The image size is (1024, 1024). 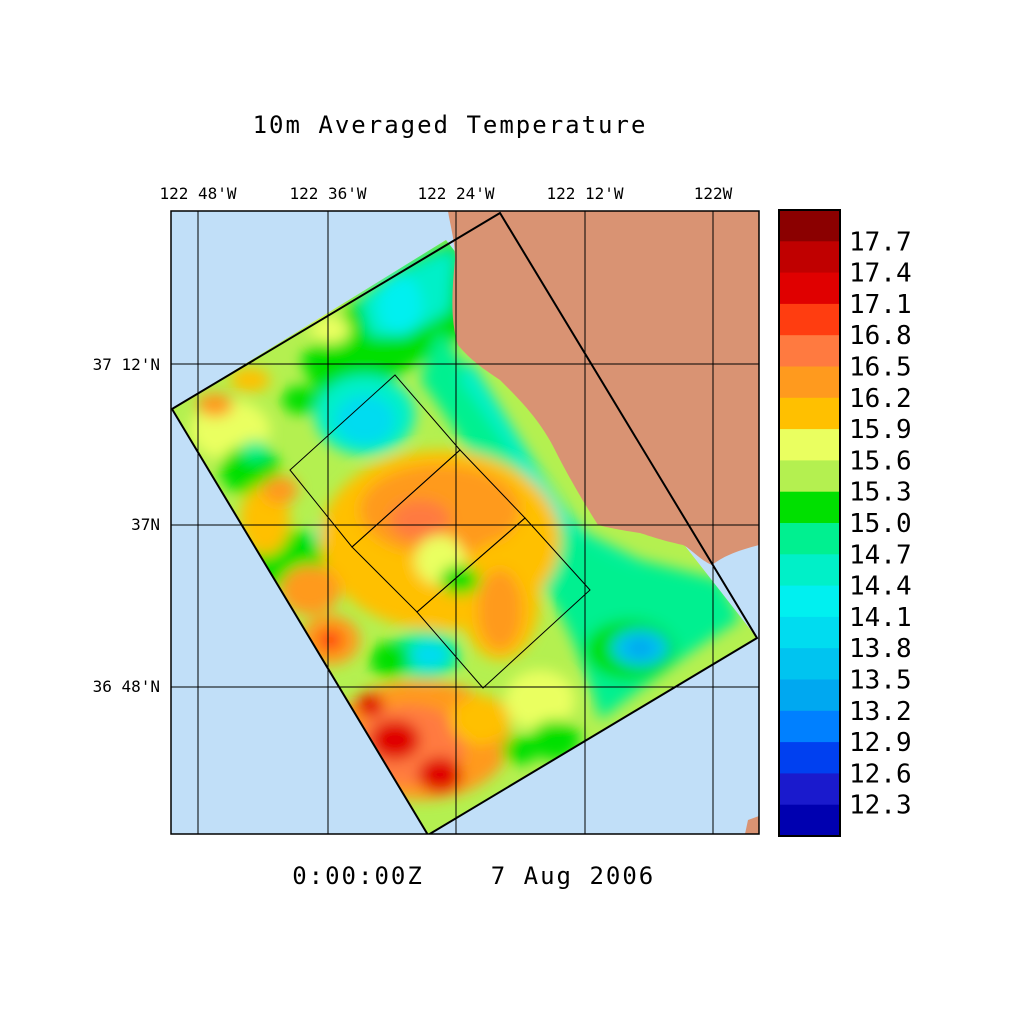 What do you see at coordinates (880, 774) in the screenshot?
I see `colorbar-label: 12.6` at bounding box center [880, 774].